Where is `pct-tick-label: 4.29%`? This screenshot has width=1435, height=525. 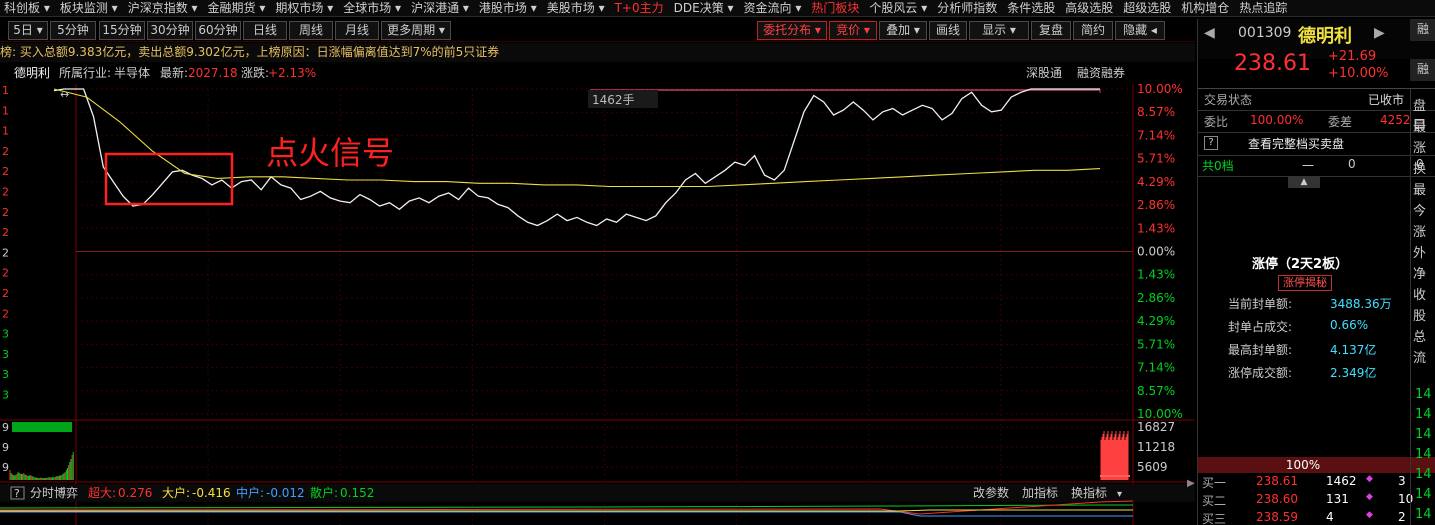 pct-tick-label: 4.29% is located at coordinates (1156, 182).